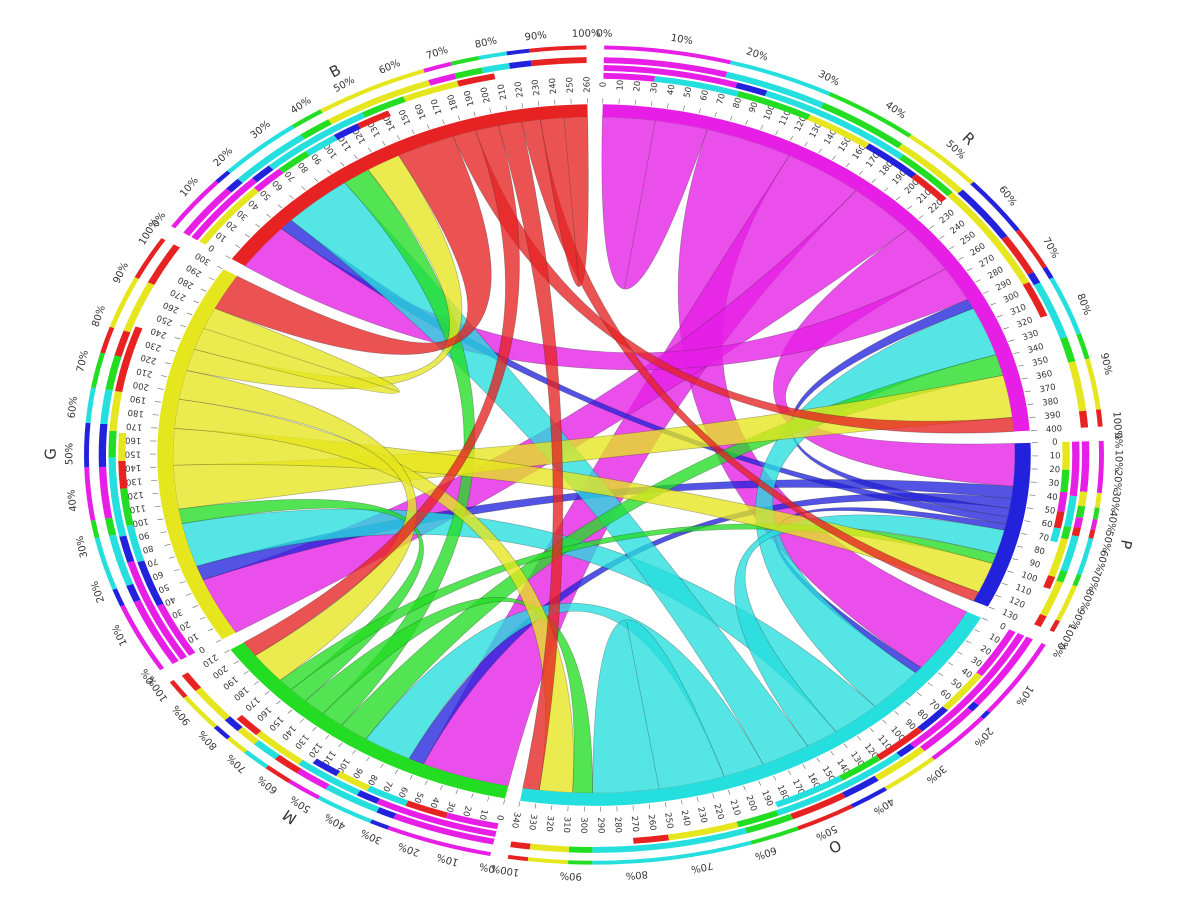 The width and height of the screenshot is (1188, 906). I want to click on value-tick-label: 150, so click(133, 454).